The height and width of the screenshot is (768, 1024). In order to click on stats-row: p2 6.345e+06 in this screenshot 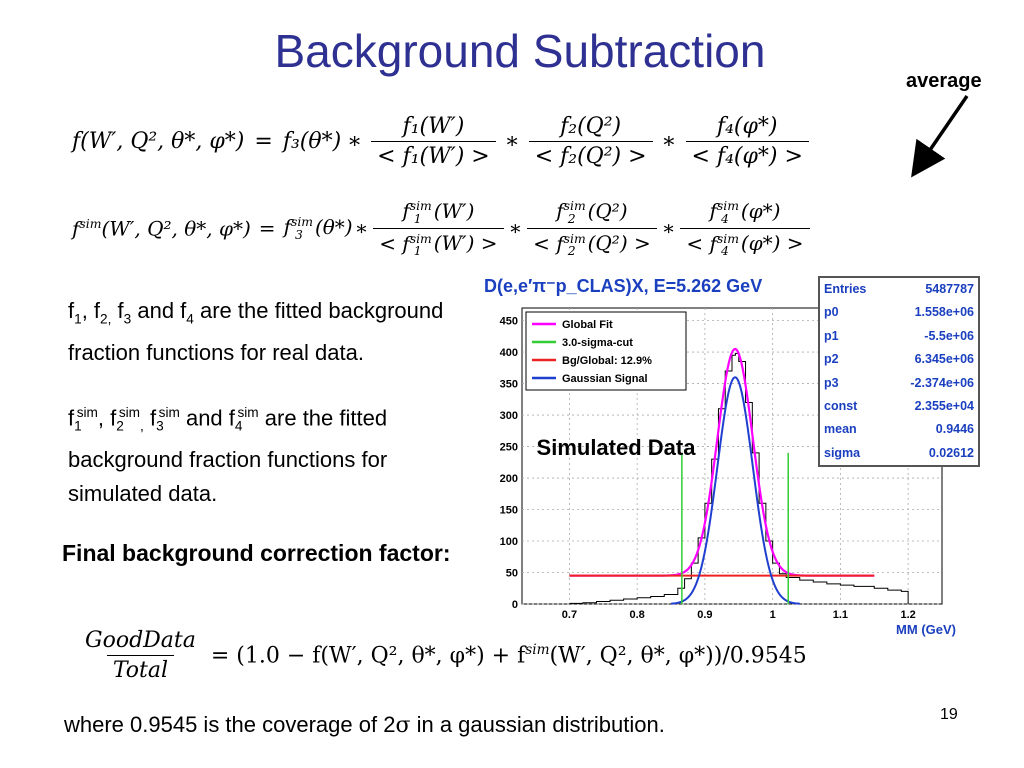, I will do `click(899, 359)`.